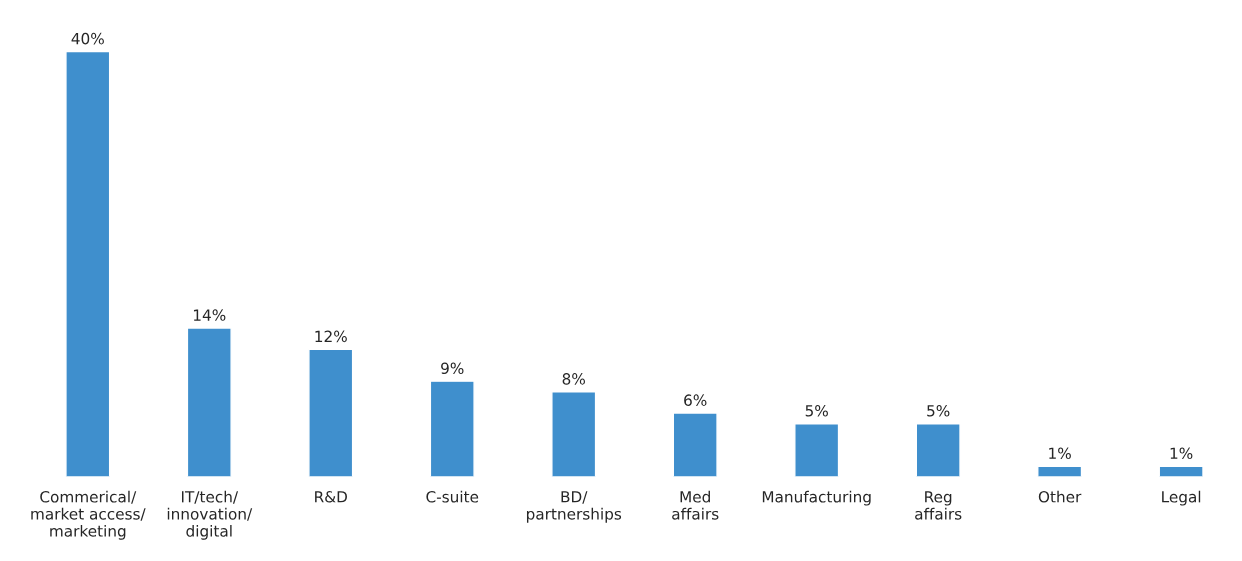  Describe the element at coordinates (695, 400) in the screenshot. I see `data-label: 6%` at that location.